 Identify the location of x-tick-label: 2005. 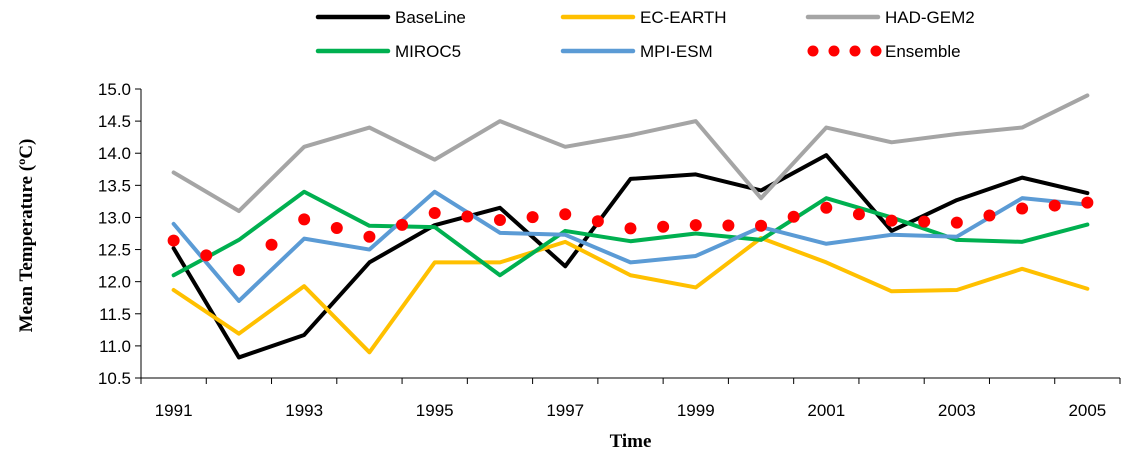
(1087, 410).